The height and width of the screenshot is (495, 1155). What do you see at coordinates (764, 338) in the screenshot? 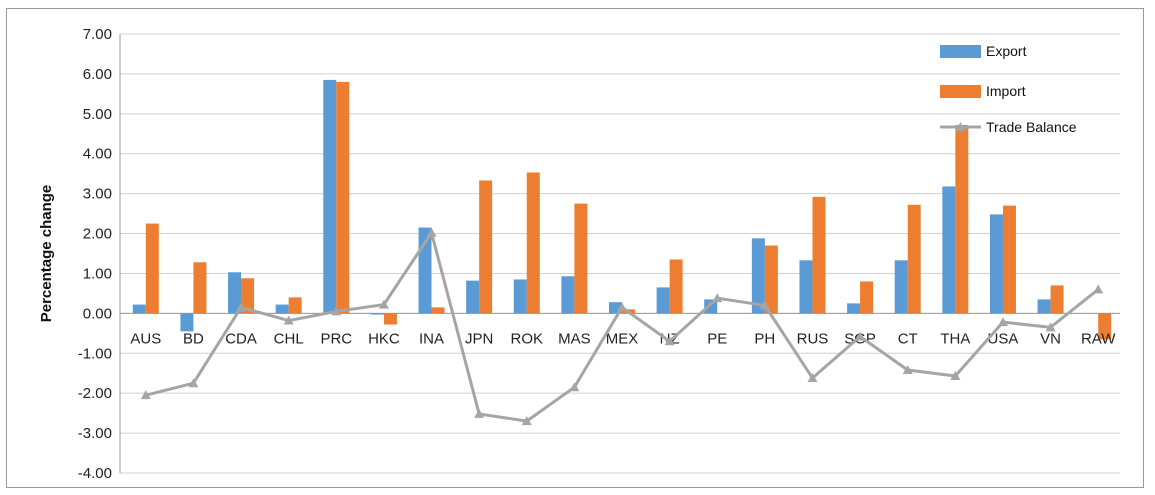
I see `x-tick-label: PH` at bounding box center [764, 338].